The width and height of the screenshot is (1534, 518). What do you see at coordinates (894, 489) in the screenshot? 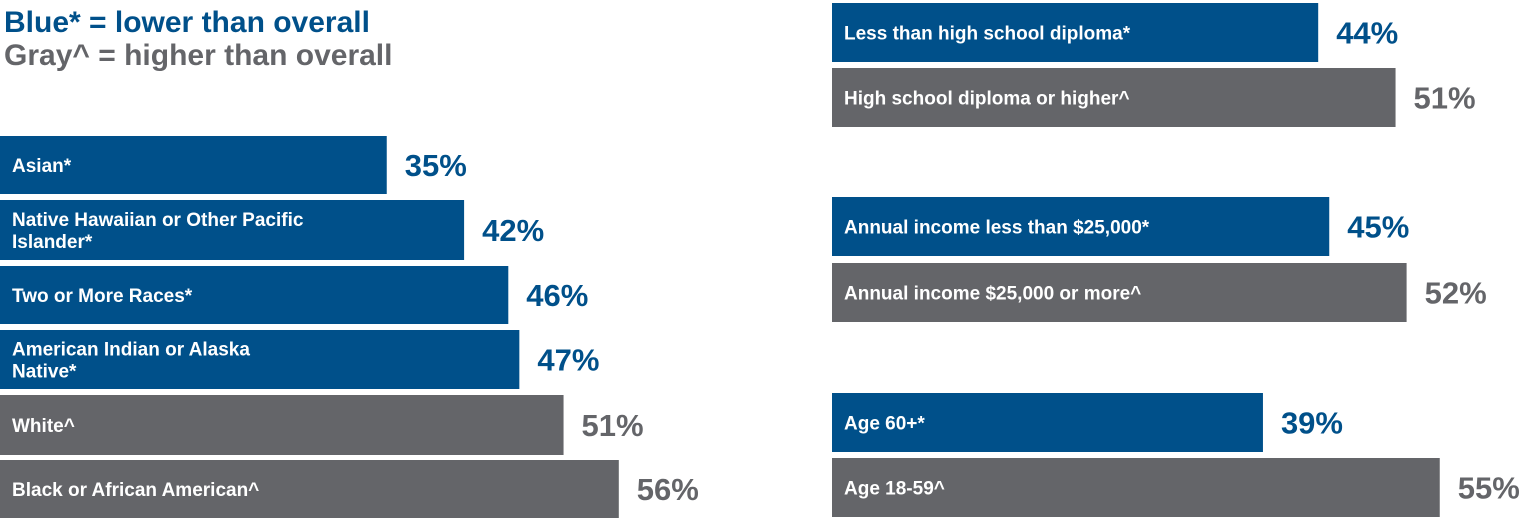
I see `bar-label: Age 18-59^` at bounding box center [894, 489].